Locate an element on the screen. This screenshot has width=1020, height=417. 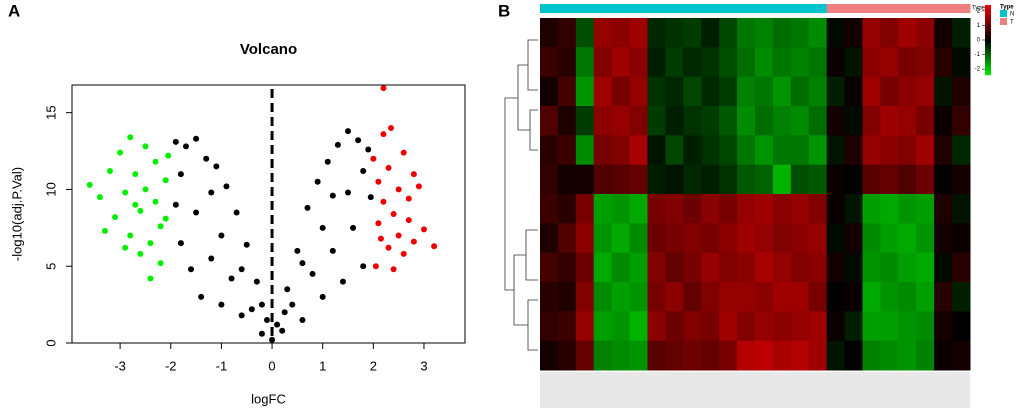
row-dendrogram is located at coordinates (521, 195).